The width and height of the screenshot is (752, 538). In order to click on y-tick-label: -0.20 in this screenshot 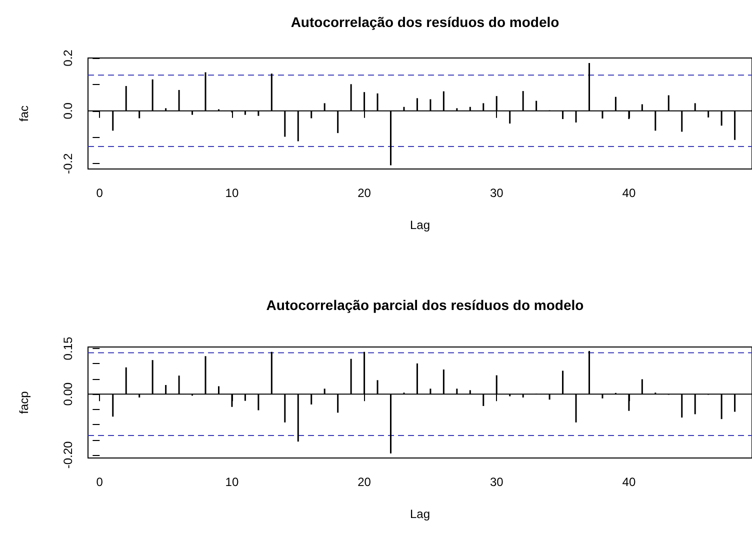, I will do `click(68, 454)`.